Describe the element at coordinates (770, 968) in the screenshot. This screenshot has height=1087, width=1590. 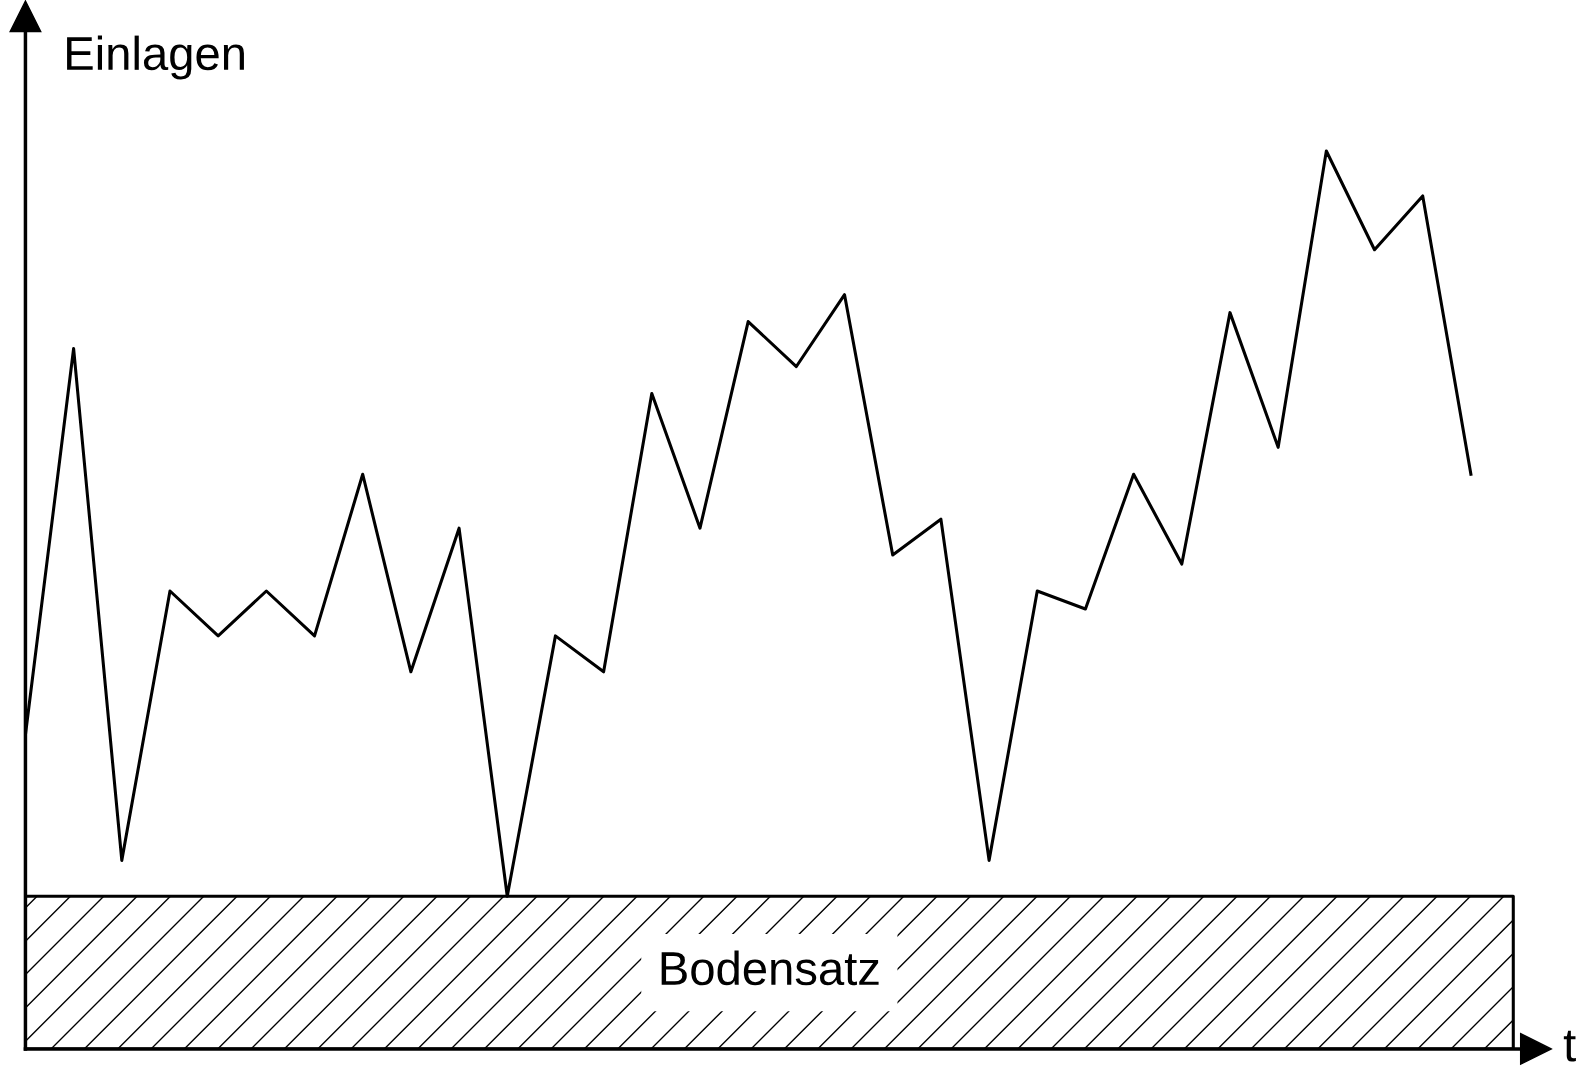
I see `band-label: Bodensatz` at that location.